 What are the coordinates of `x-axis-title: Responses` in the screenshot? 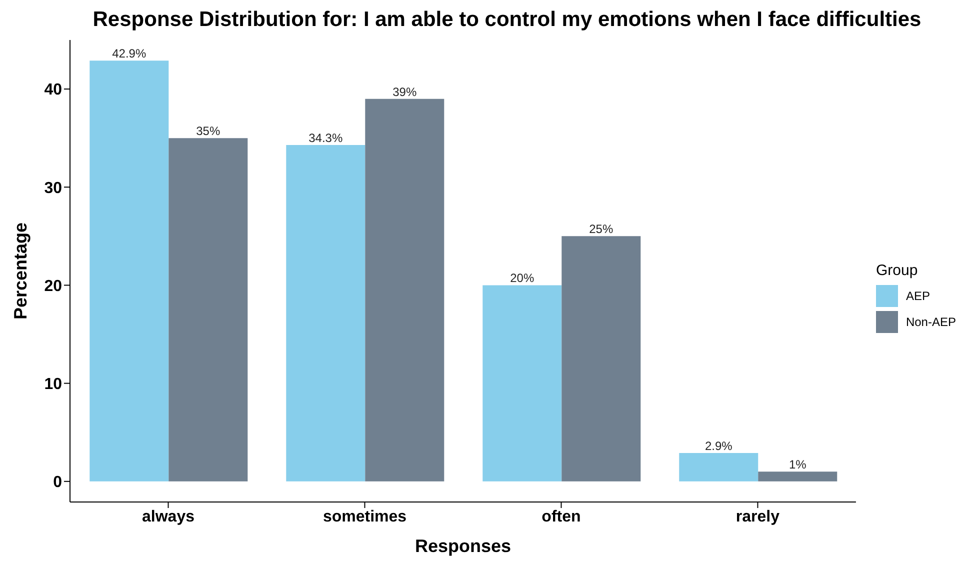 It's located at (463, 546).